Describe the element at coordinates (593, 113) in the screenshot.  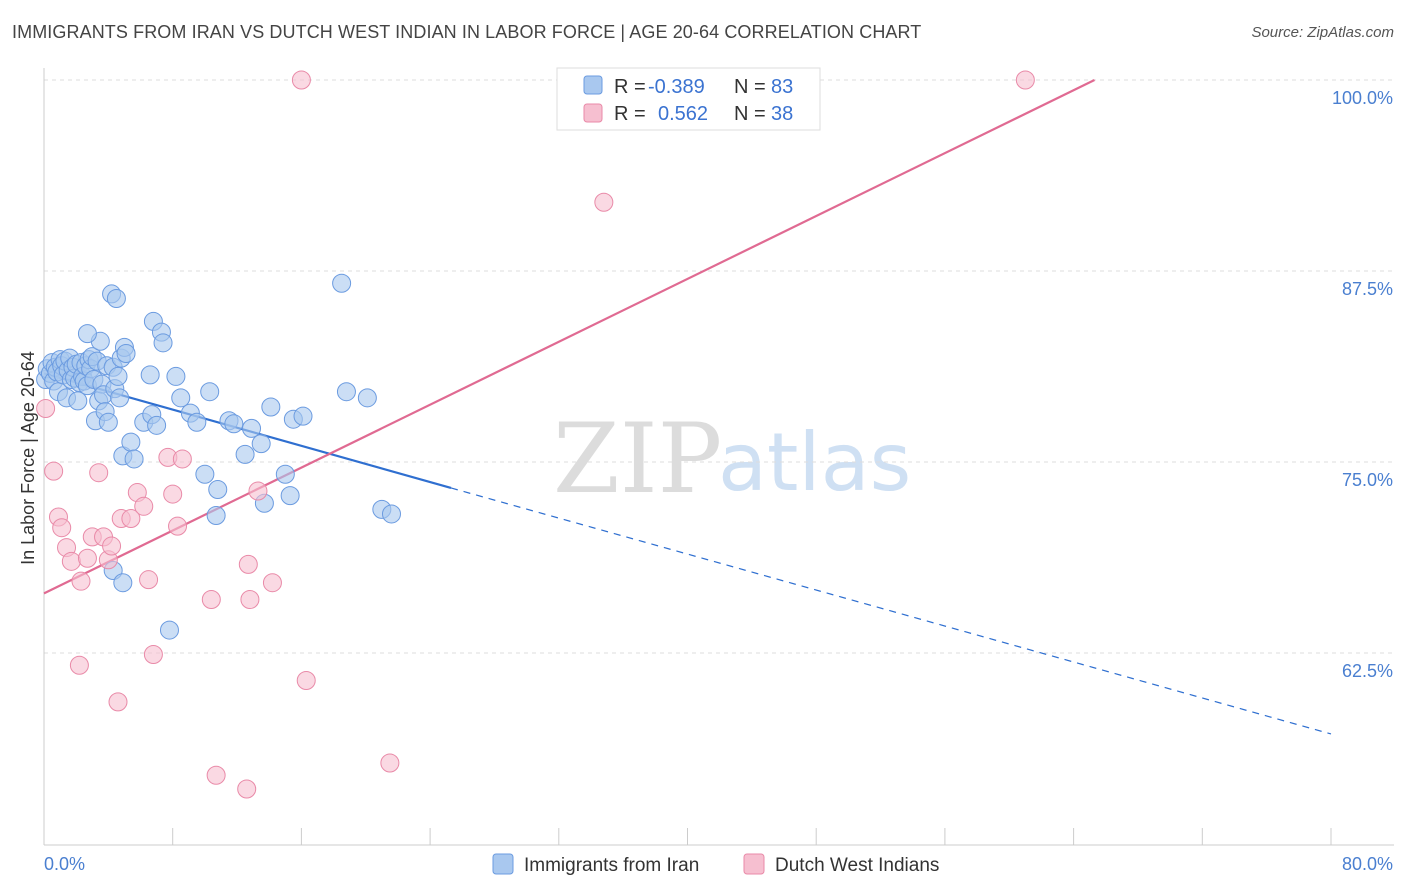
I see `legend-swatch-dutch` at that location.